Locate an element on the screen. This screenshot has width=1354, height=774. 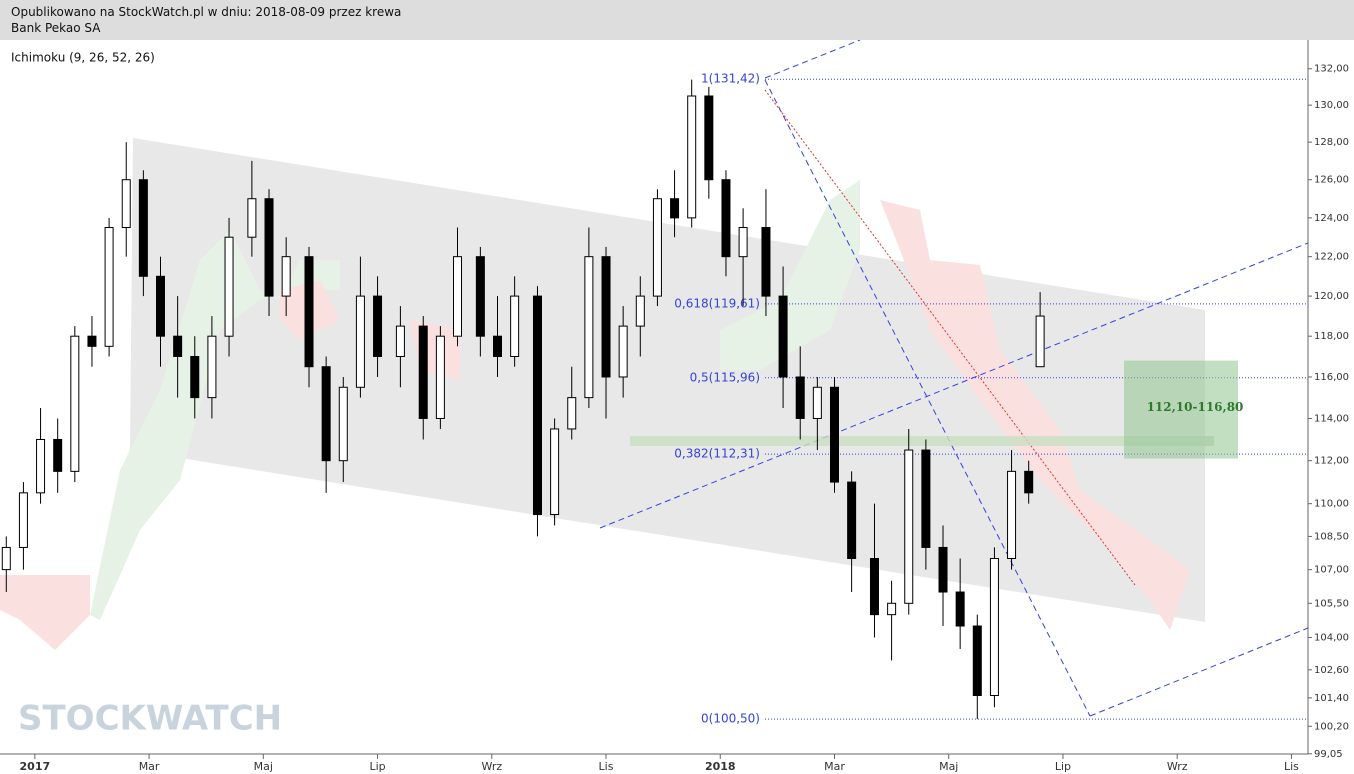
y-tick-label: 102,60 is located at coordinates (1331, 670).